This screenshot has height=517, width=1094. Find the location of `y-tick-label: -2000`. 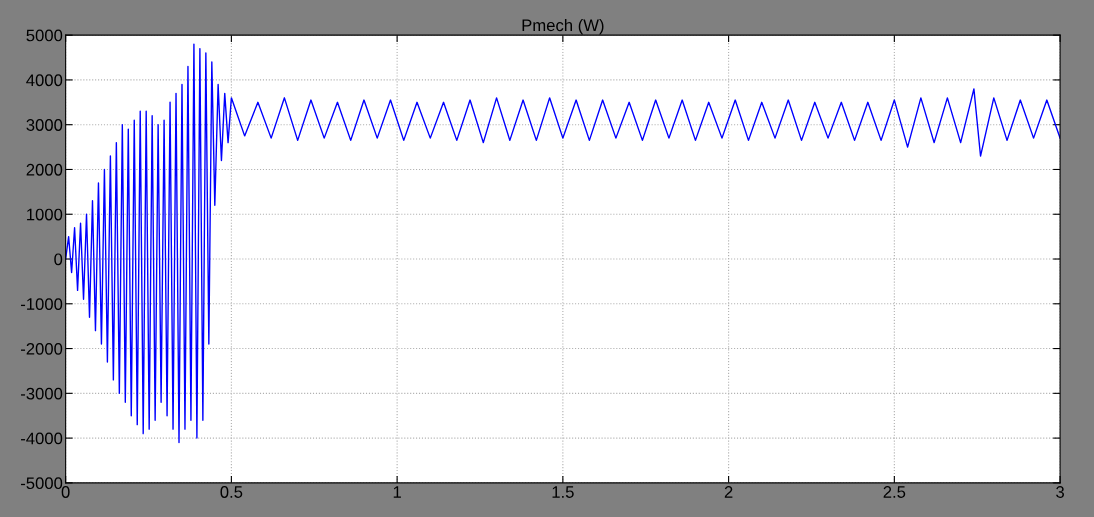

y-tick-label: -2000 is located at coordinates (41, 348).